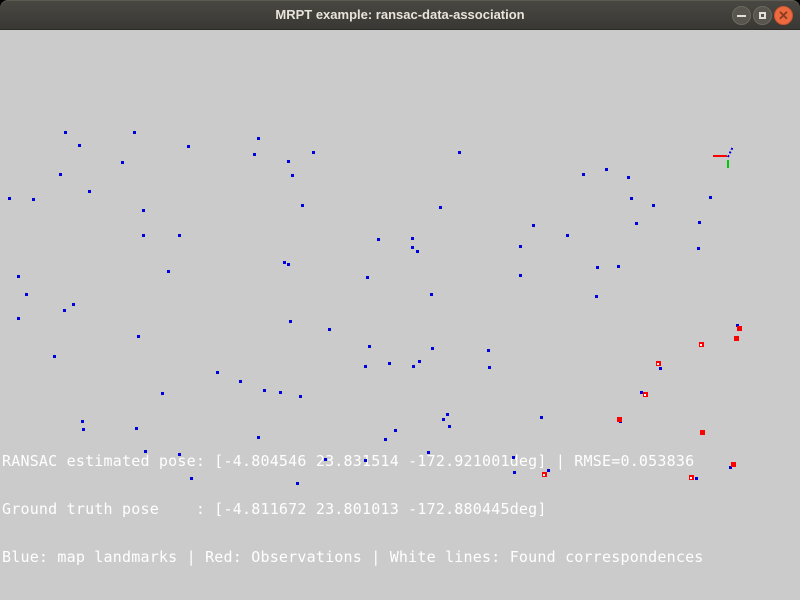 The width and height of the screenshot is (800, 600). I want to click on close-icon: ✕, so click(783, 15).